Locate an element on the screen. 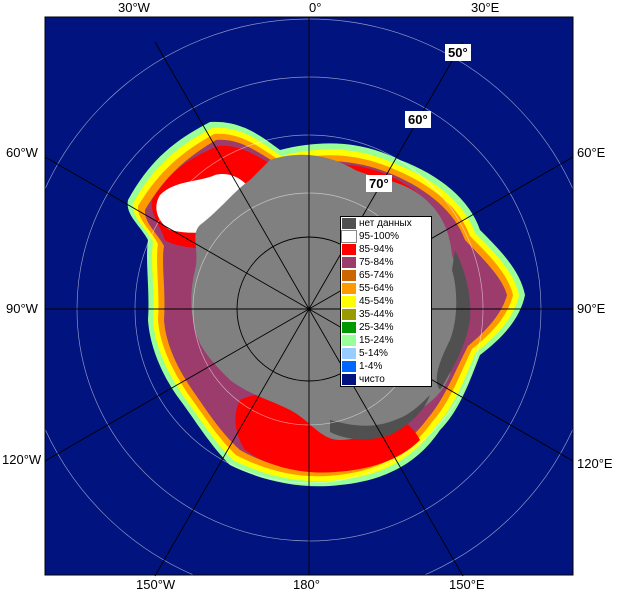 The height and width of the screenshot is (594, 617). legend-label: 95-100% is located at coordinates (379, 236).